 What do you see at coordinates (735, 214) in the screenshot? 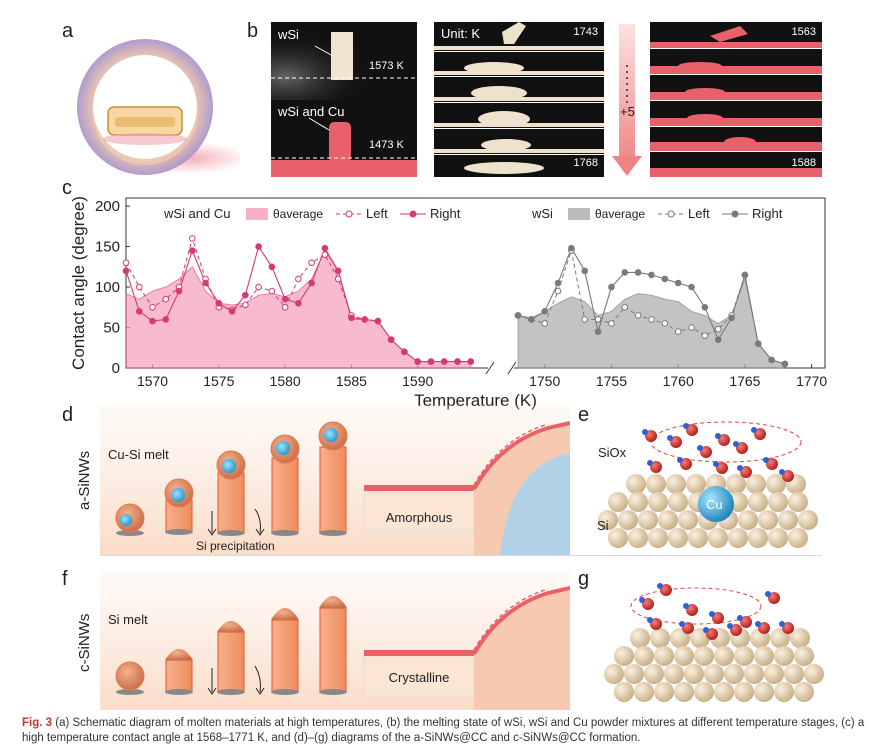
I see `wsi-legend-right-marker` at bounding box center [735, 214].